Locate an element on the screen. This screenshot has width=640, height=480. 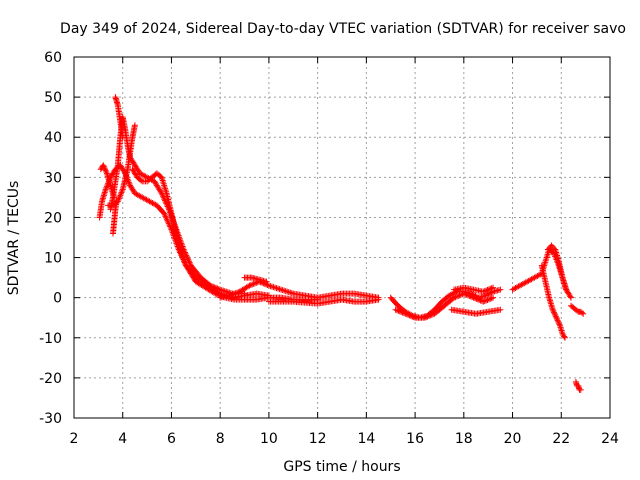
y-tick-label: 30 is located at coordinates (53, 178).